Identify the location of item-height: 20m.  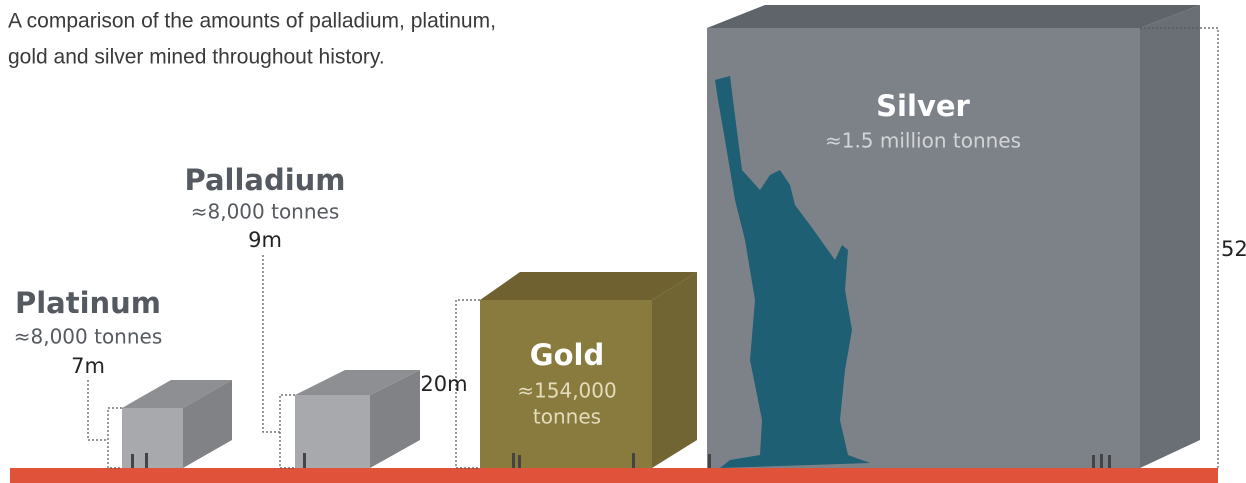
(443, 384).